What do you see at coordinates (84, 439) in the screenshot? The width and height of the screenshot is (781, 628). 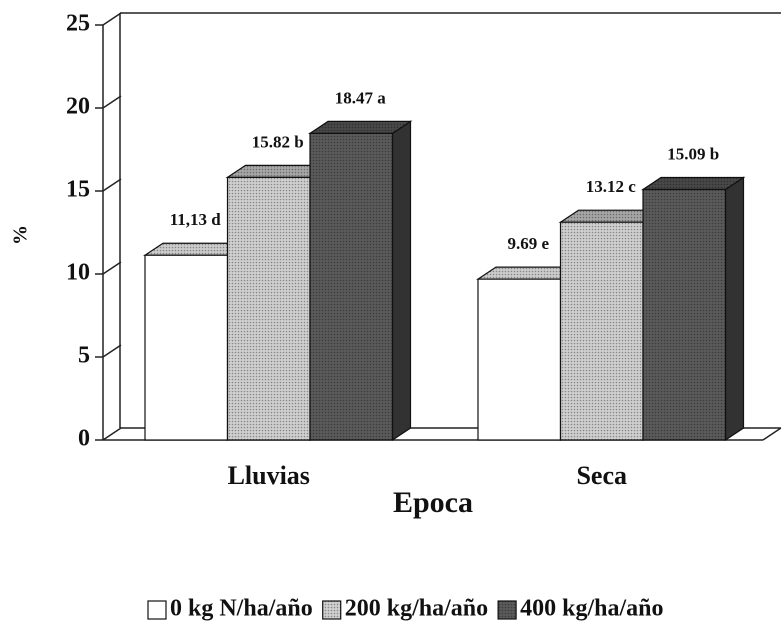 I see `y-tick-label: 0` at bounding box center [84, 439].